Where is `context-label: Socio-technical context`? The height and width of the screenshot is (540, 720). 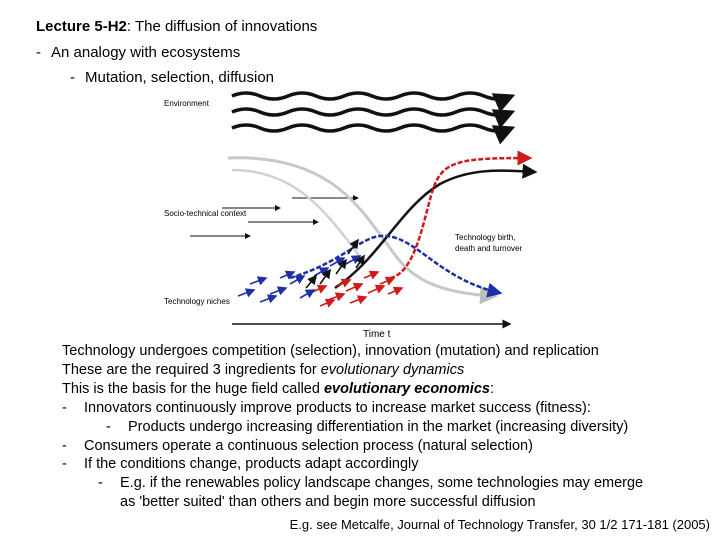 context-label: Socio-technical context is located at coordinates (205, 213).